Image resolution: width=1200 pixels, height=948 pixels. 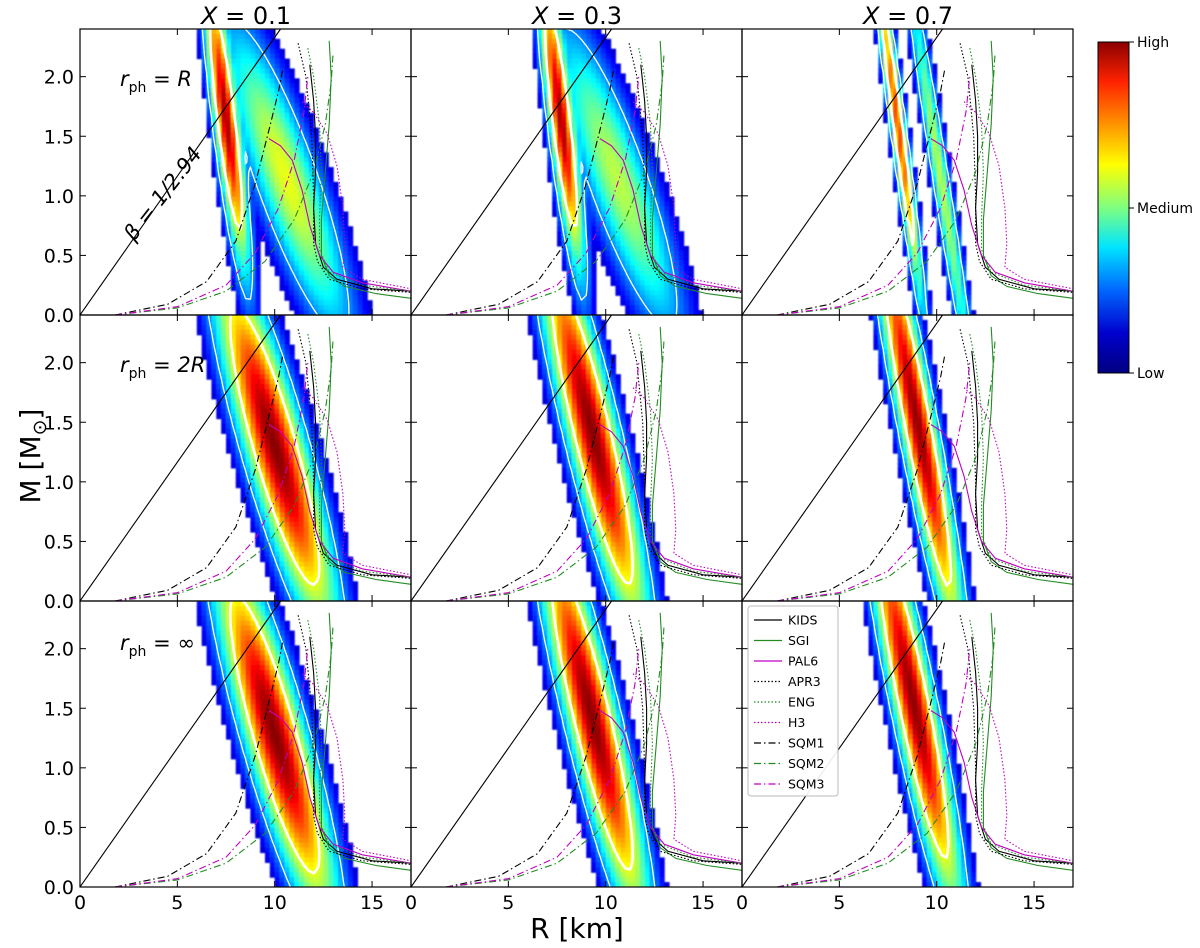 I want to click on x-tick-label: 0, so click(x=411, y=903).